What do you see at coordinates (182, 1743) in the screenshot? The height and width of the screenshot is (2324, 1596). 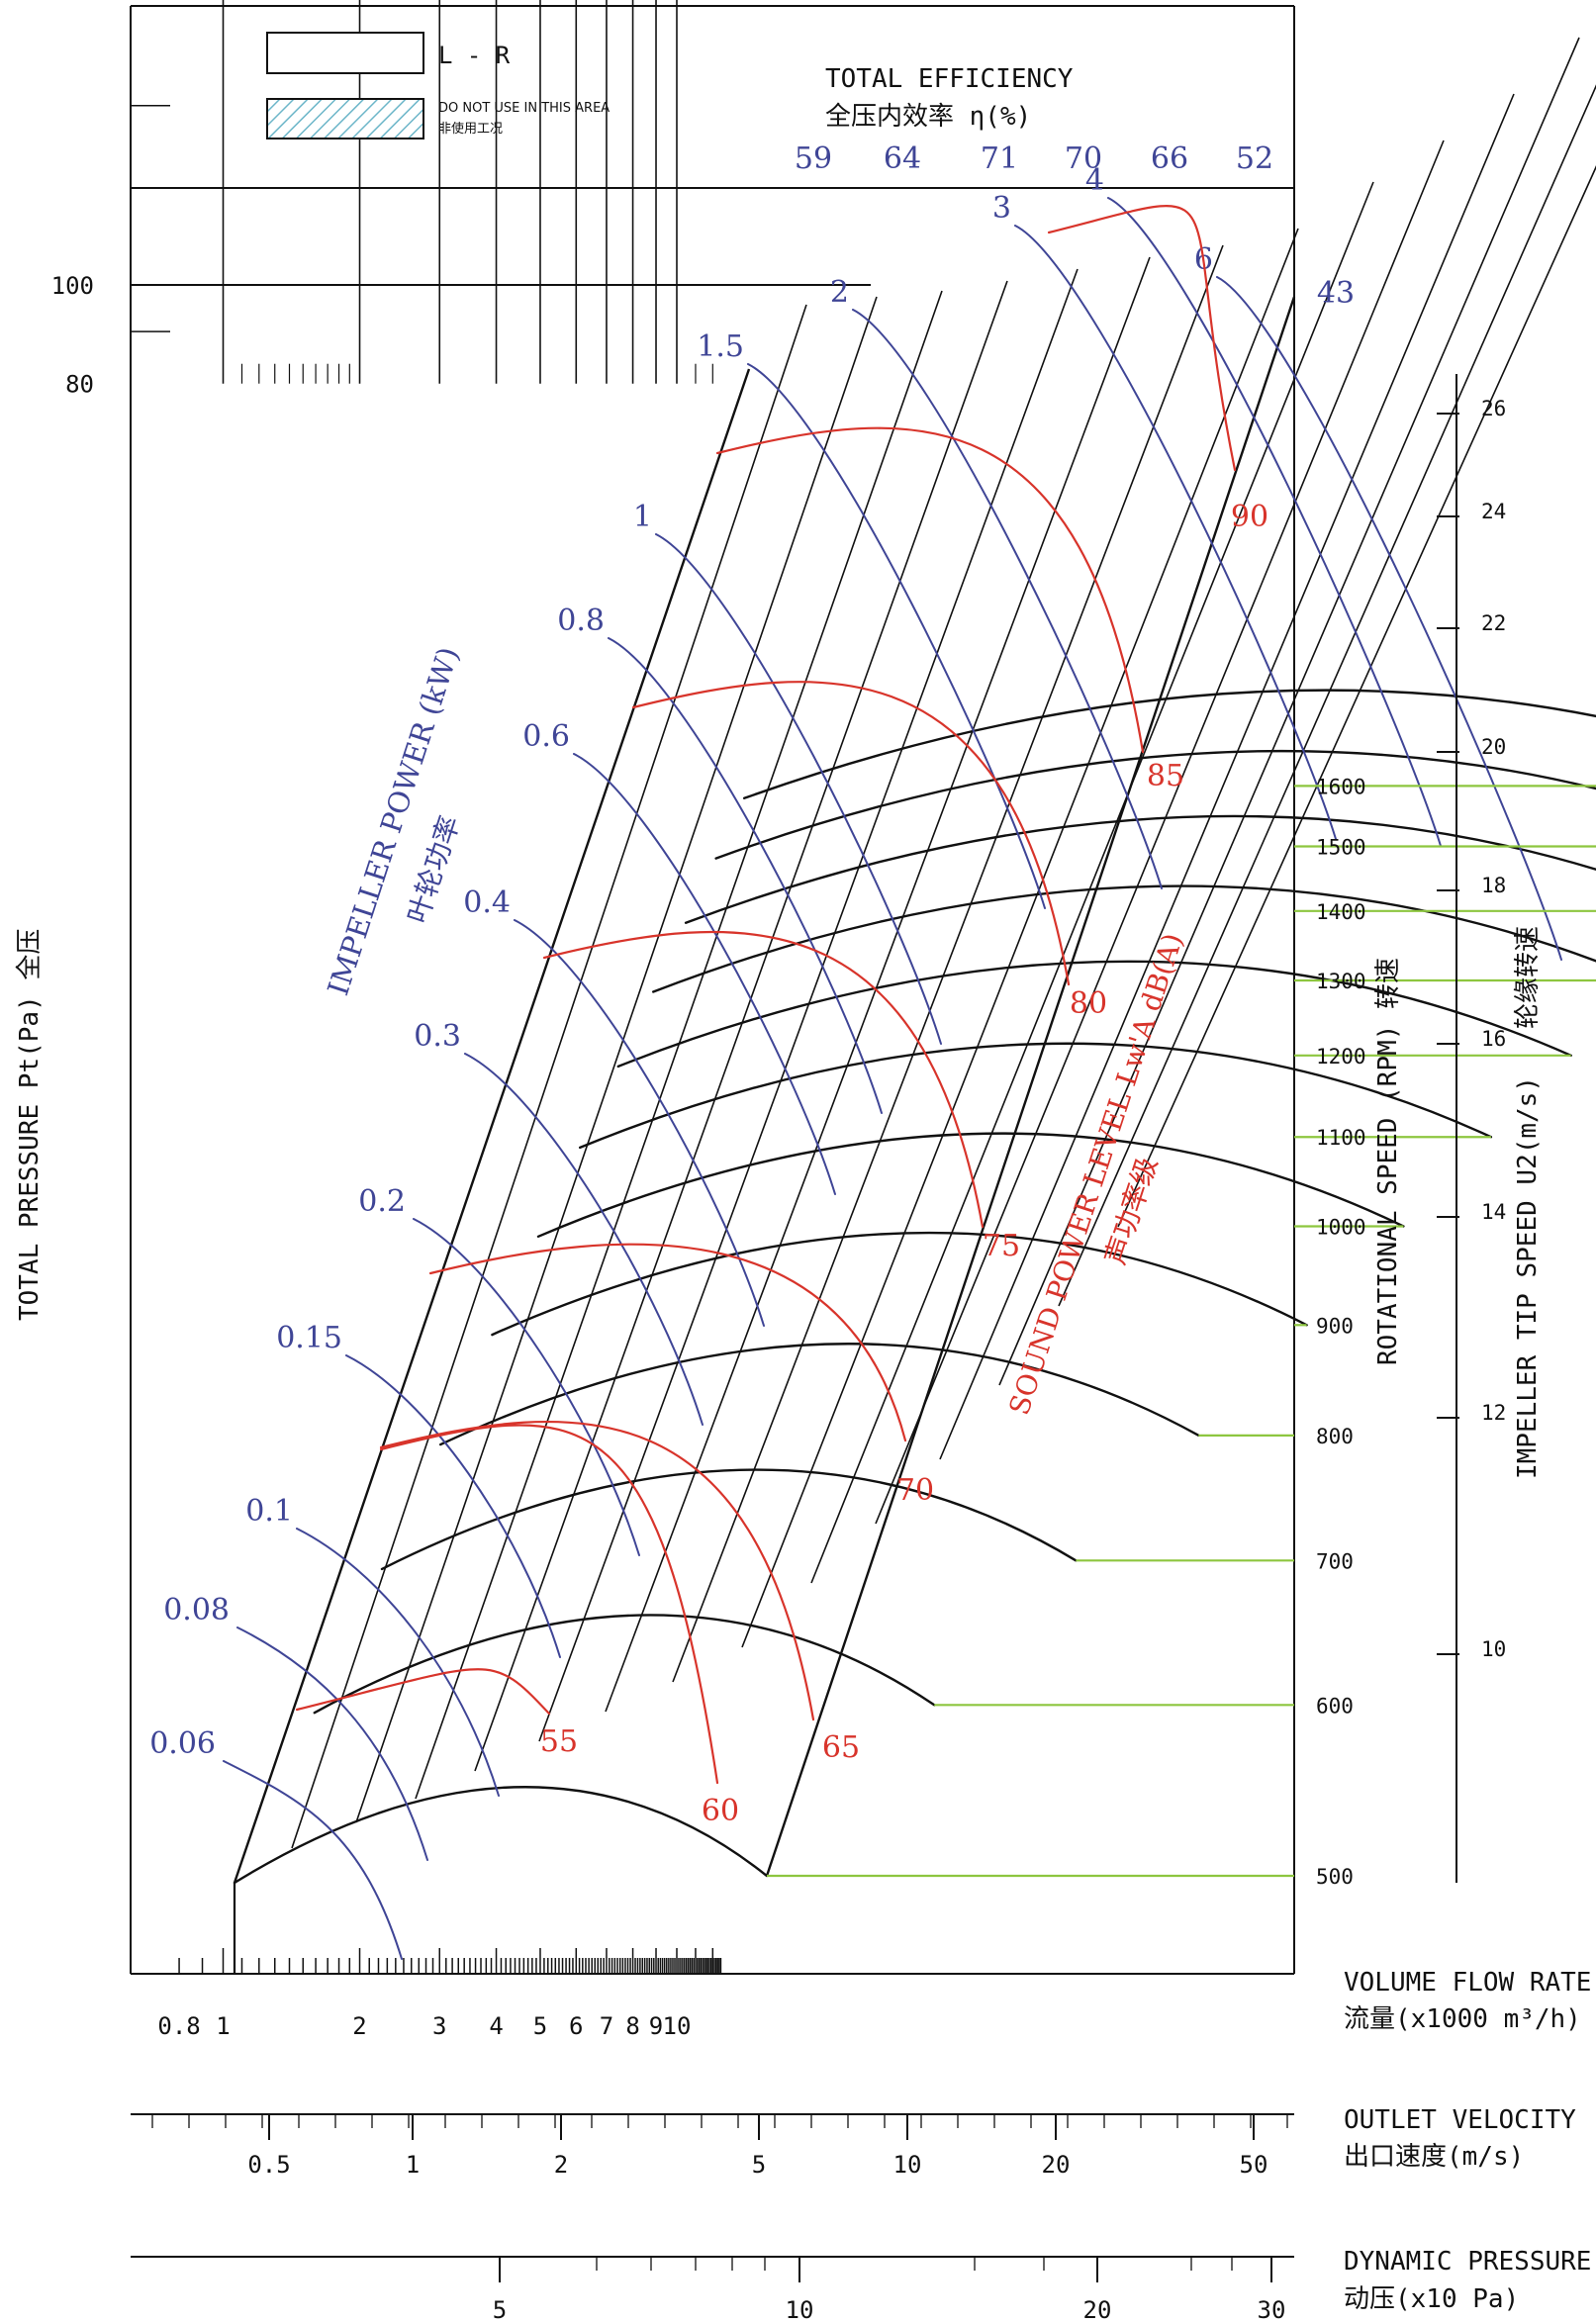 I see `power-label: 0.06` at bounding box center [182, 1743].